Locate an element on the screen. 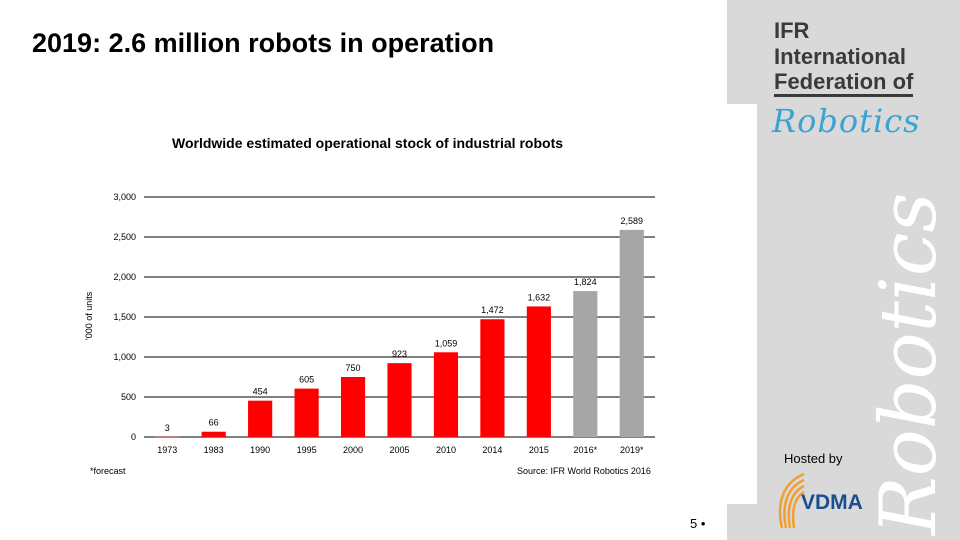 The height and width of the screenshot is (540, 960). data-label: 454 is located at coordinates (260, 392).